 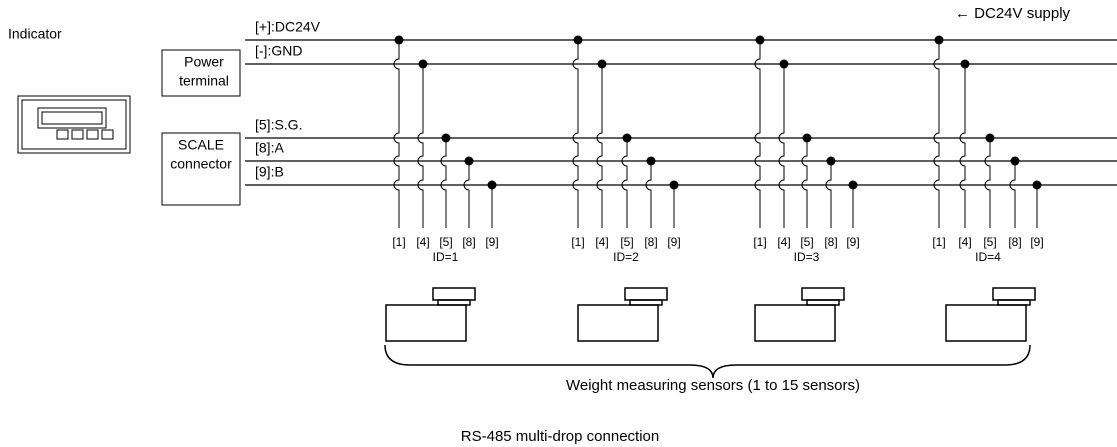 What do you see at coordinates (278, 125) in the screenshot?
I see `bus-line-label: [5]:S.G.` at bounding box center [278, 125].